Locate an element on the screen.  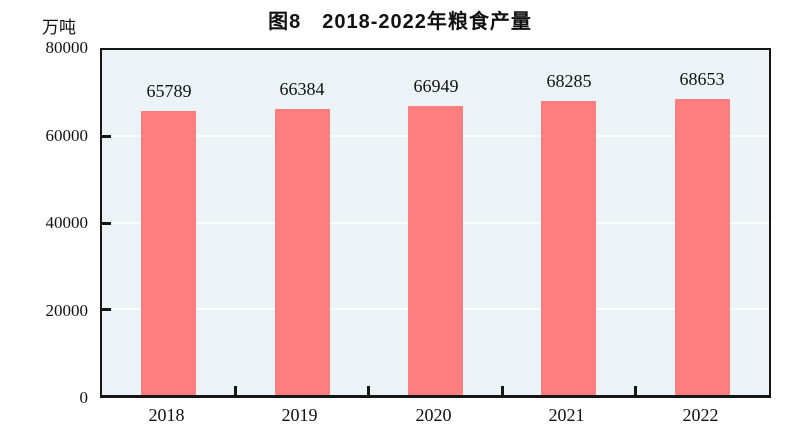
x-axis-label: 2022 is located at coordinates (700, 415).